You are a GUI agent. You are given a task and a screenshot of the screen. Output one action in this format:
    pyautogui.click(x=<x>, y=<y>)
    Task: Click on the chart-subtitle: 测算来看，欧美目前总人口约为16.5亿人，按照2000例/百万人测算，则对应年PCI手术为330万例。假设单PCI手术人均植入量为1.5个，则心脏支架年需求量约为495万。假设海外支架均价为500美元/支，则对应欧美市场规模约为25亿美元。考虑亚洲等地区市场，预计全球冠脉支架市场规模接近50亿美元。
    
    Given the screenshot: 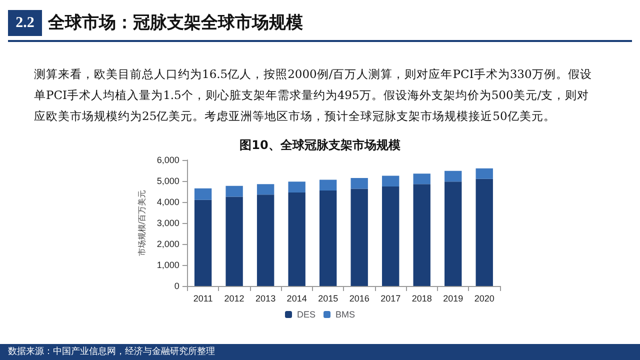 What is the action you would take?
    pyautogui.click(x=313, y=95)
    